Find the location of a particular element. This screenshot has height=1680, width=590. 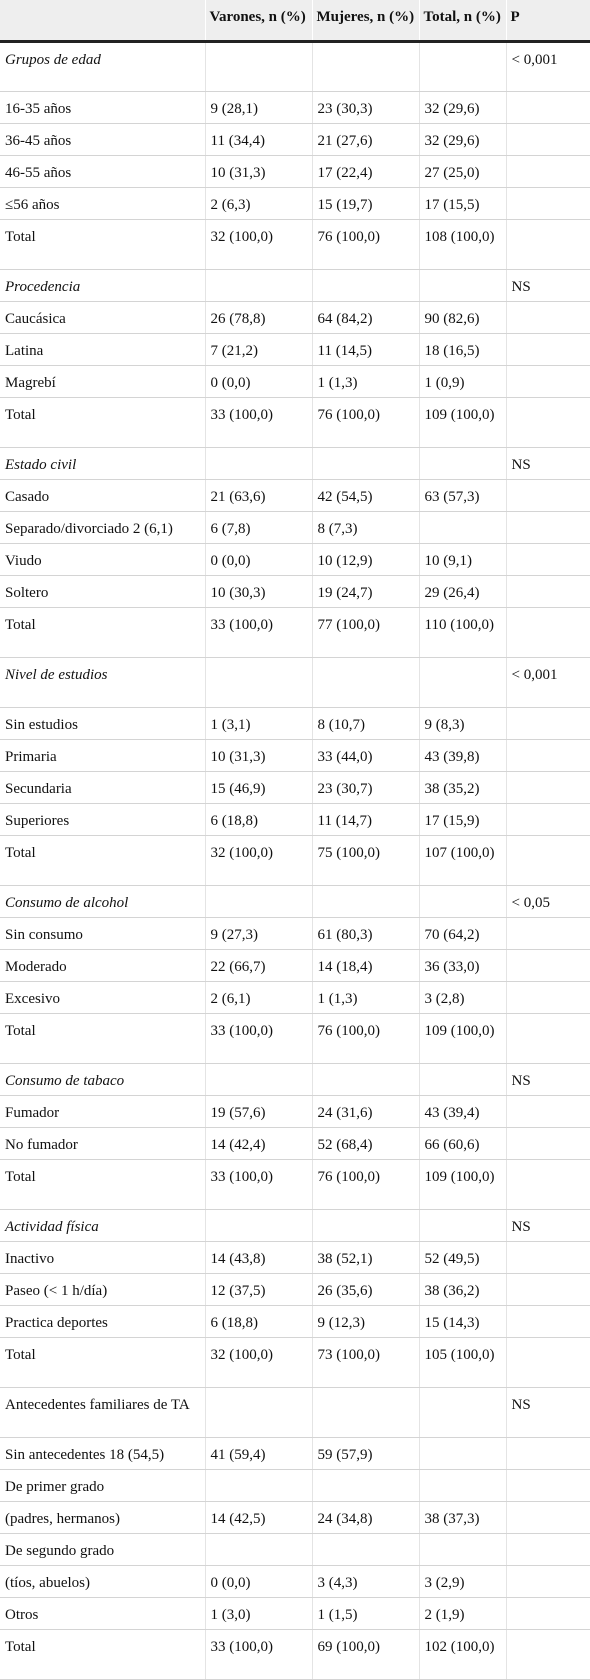

table-row: De segundo grado is located at coordinates (295, 1549).